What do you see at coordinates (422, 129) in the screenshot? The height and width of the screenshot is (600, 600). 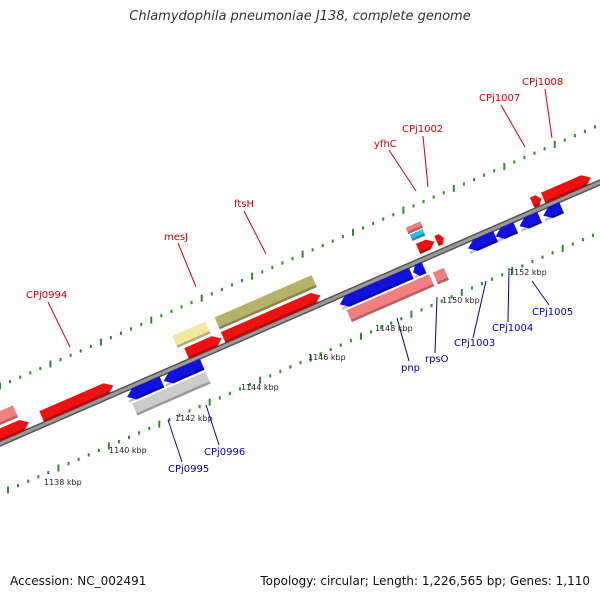 I see `gene-label-CPj1002: CPj1002` at bounding box center [422, 129].